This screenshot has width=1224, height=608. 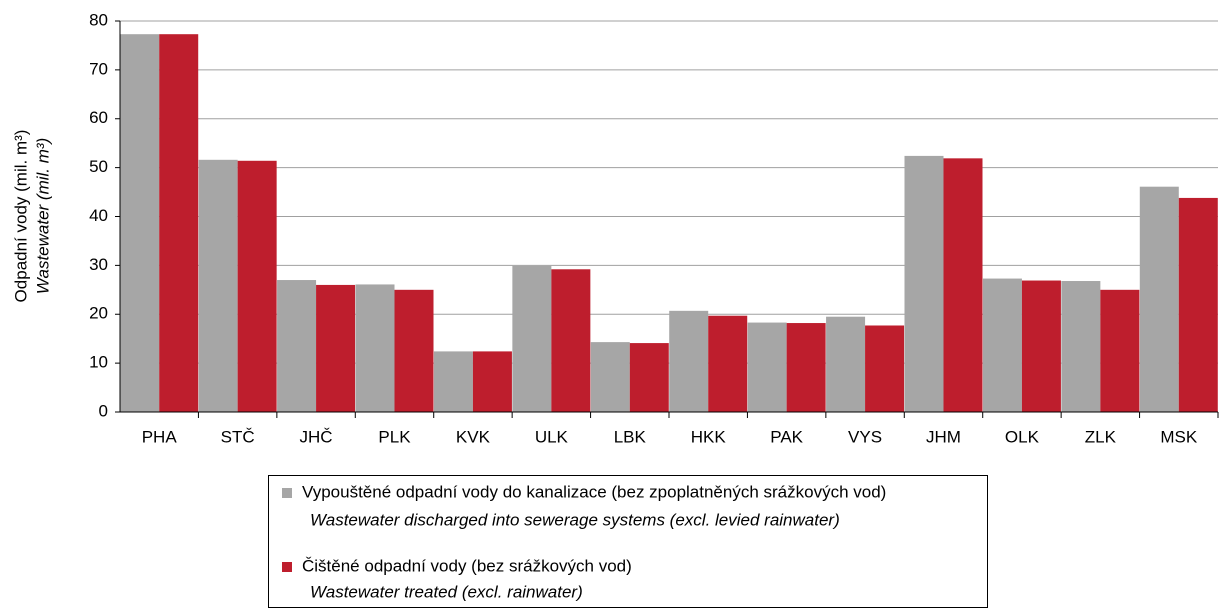 I want to click on x-tick-label: LBK, so click(x=630, y=436).